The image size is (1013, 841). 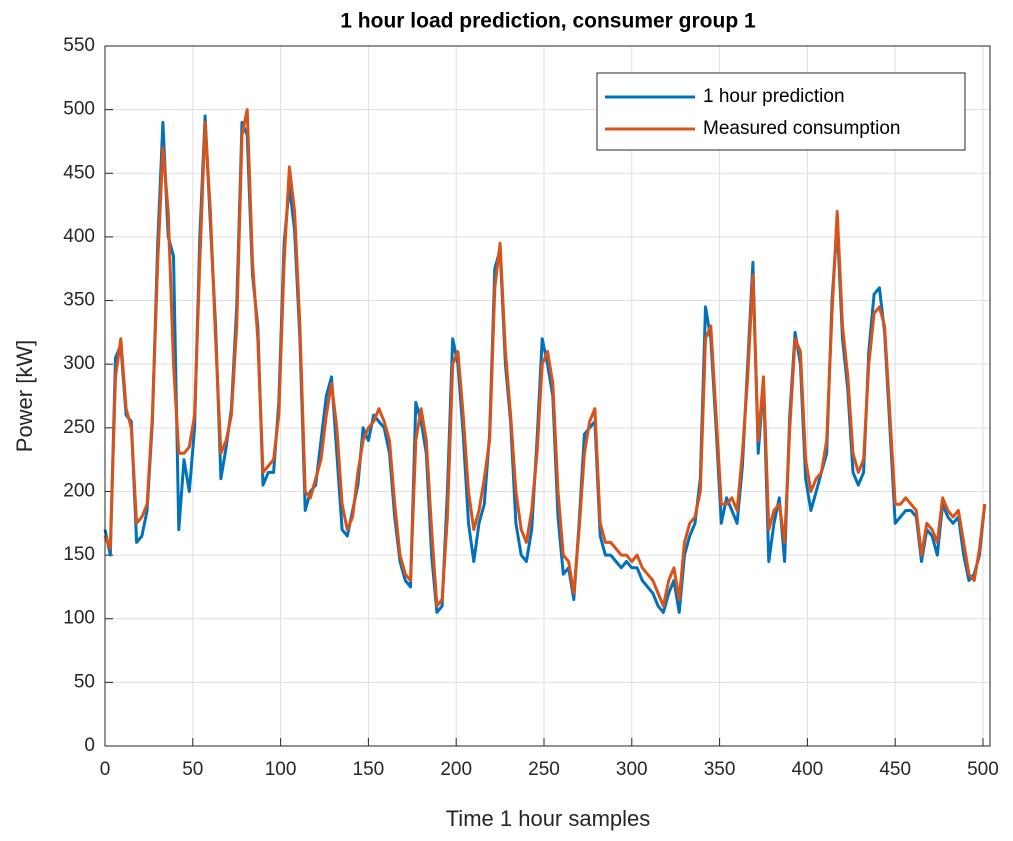 What do you see at coordinates (369, 769) in the screenshot?
I see `x-tick-label: 150` at bounding box center [369, 769].